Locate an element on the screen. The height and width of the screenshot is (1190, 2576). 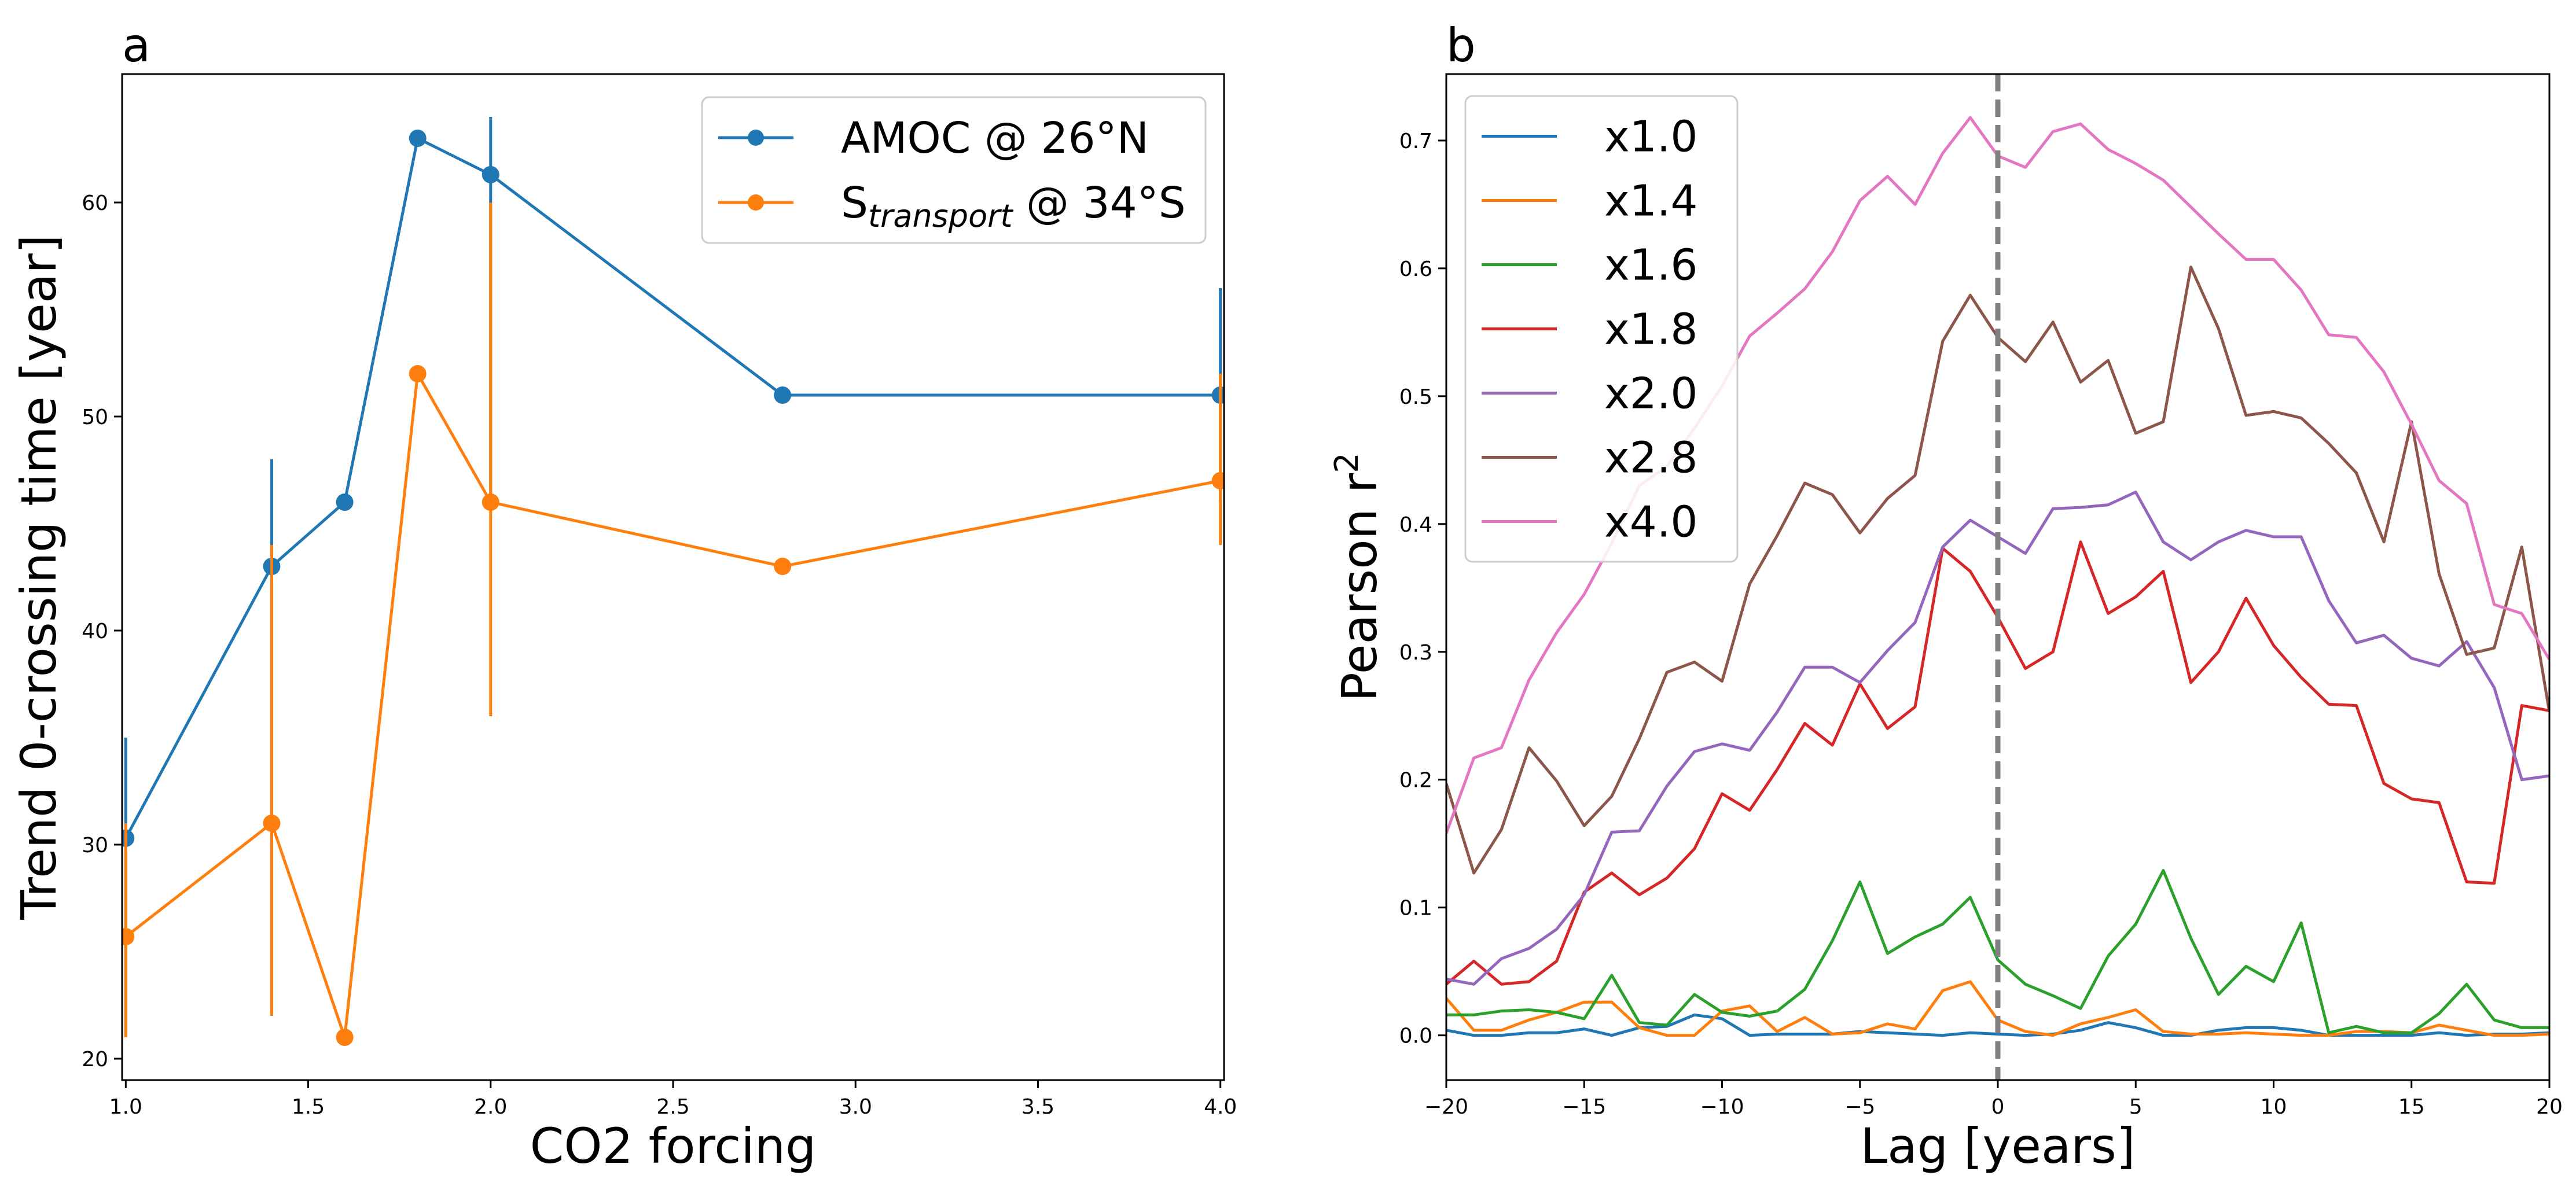
y-tick-label: 0.4 is located at coordinates (1416, 525).